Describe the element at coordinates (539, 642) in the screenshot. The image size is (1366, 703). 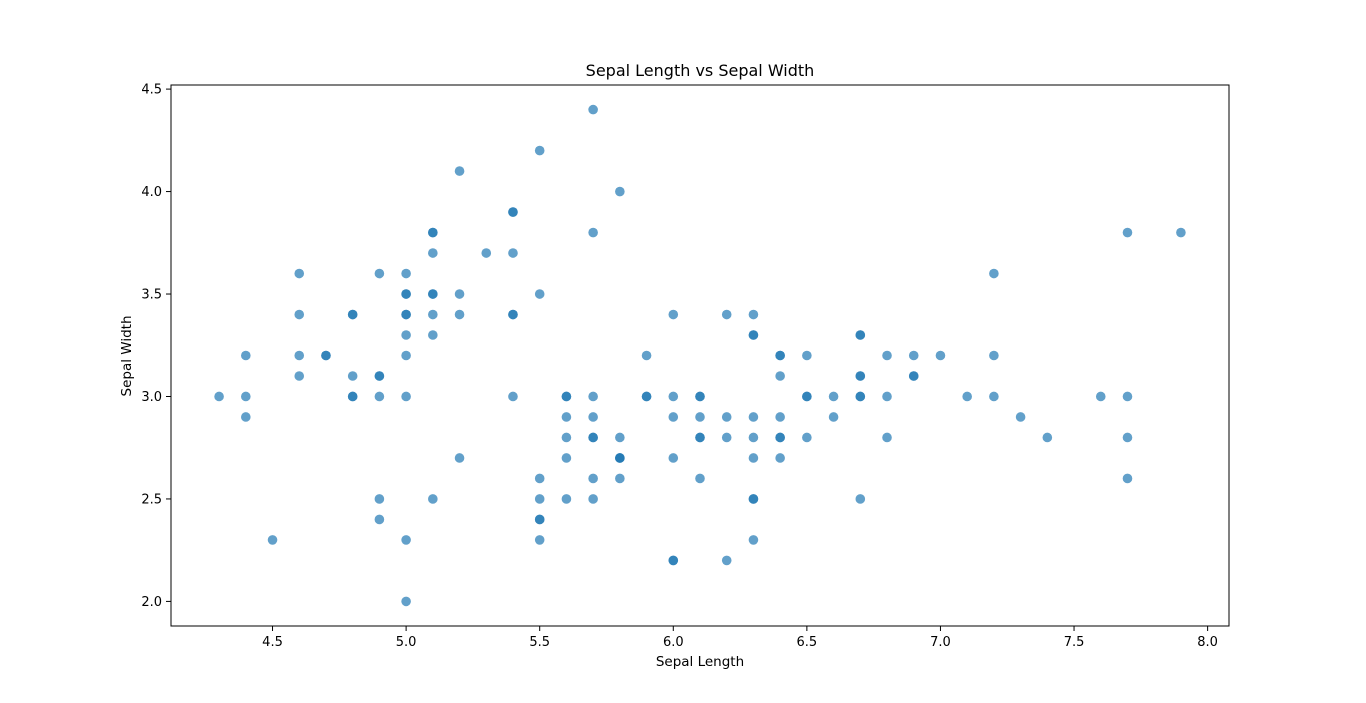
I see `x-tick-label: 5.5` at that location.